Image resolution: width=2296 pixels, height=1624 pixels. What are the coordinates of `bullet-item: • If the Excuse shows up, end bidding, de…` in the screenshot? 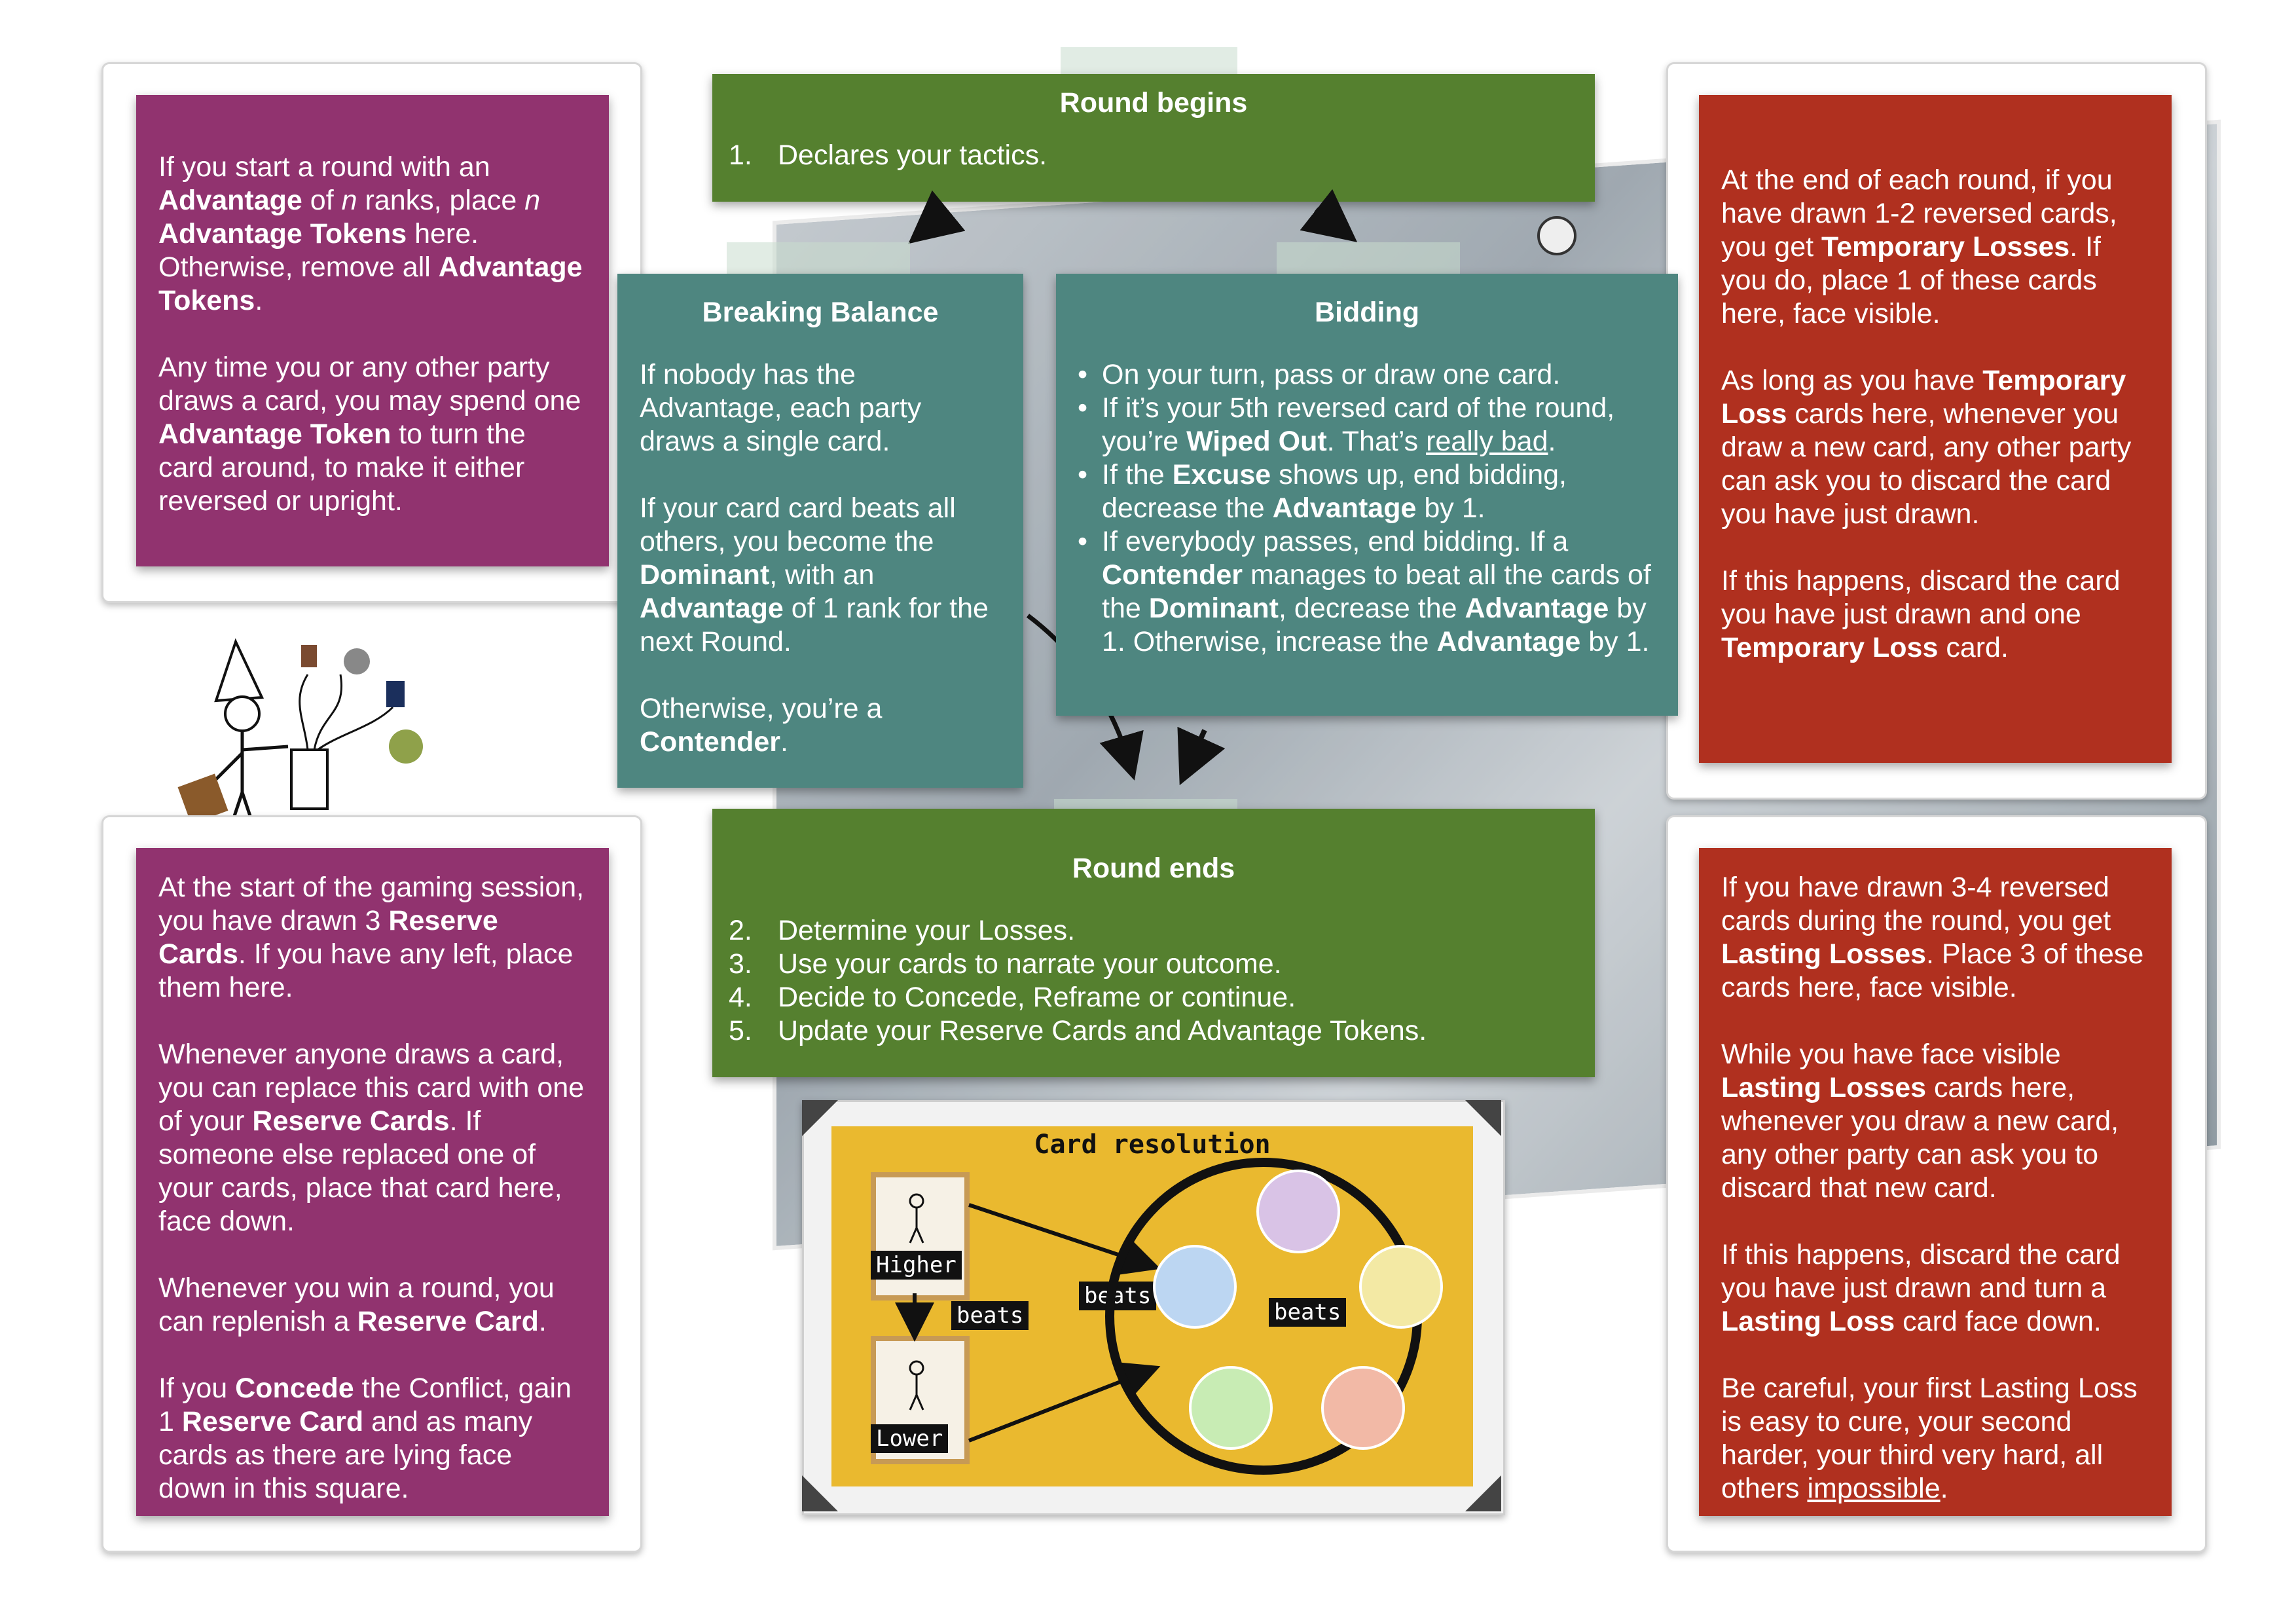 It's located at (1322, 491).